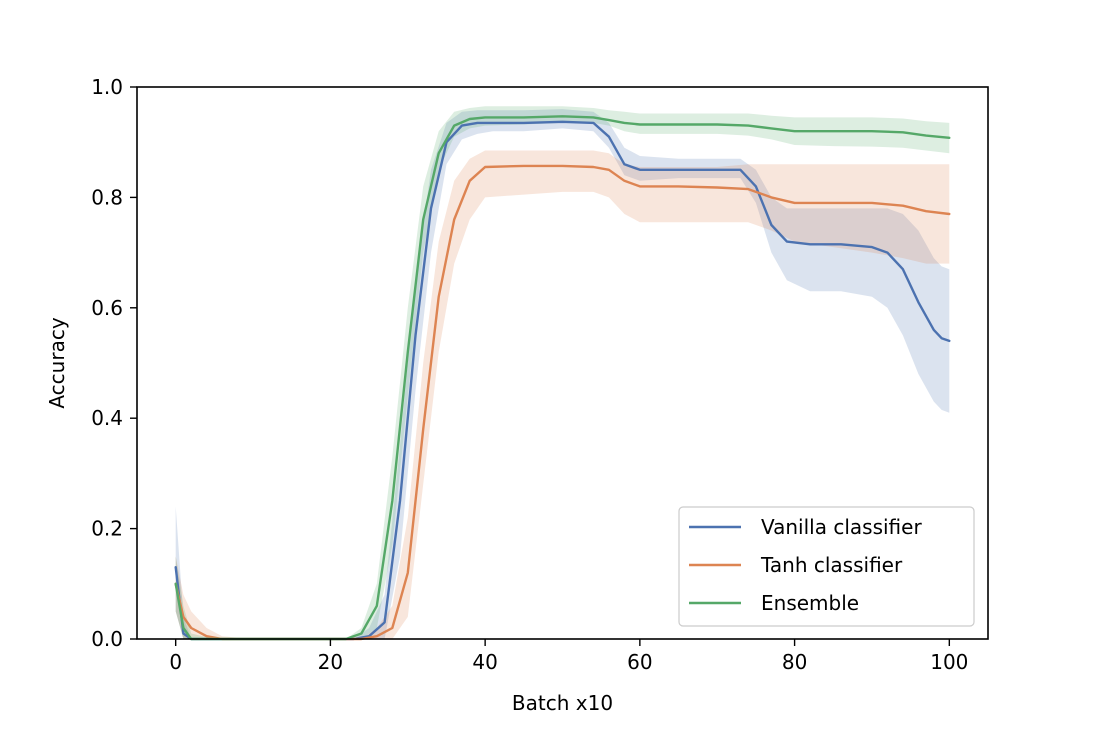  What do you see at coordinates (107, 529) in the screenshot?
I see `y-tick-label: 0.2` at bounding box center [107, 529].